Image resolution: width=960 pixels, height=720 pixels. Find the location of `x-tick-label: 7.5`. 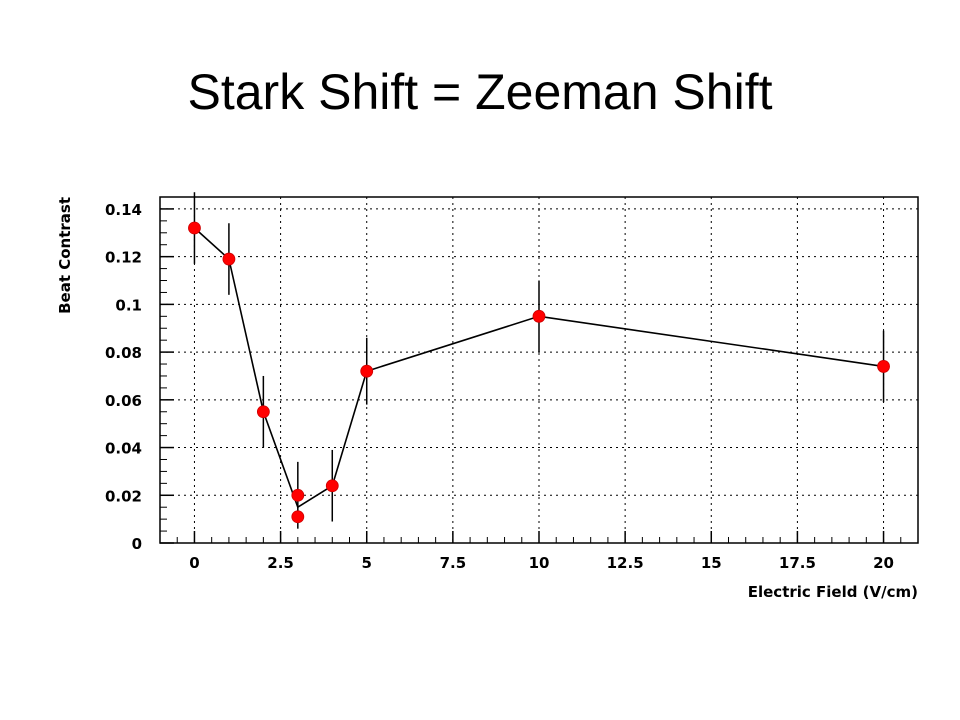

x-tick-label: 7.5 is located at coordinates (453, 563).